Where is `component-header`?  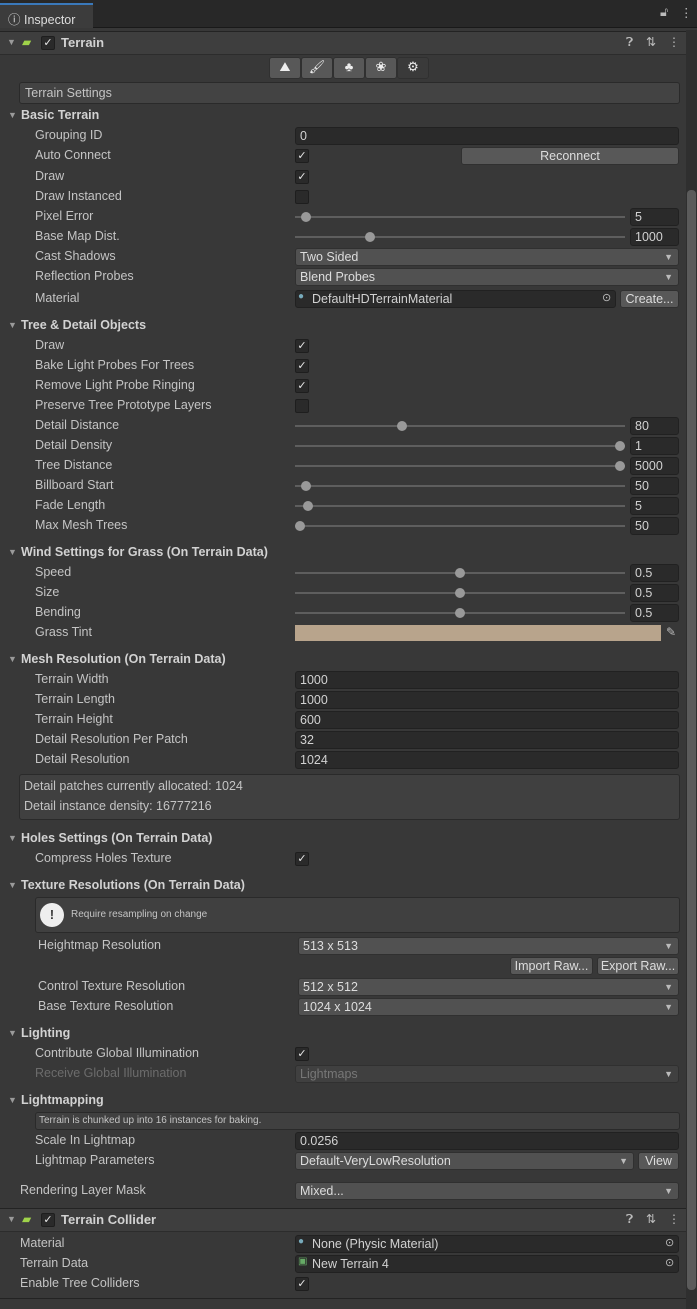
component-header is located at coordinates (343, 43).